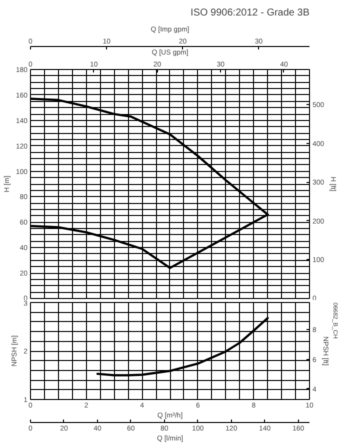 This screenshot has width=343, height=445. I want to click on line-series, so click(182, 346).